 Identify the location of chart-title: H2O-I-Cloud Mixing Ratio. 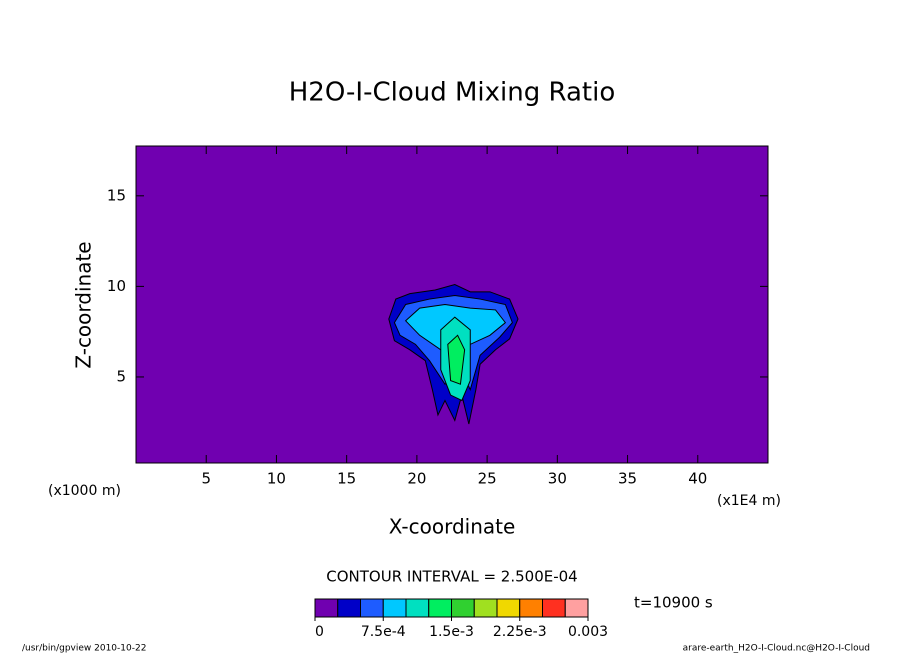
(452, 93).